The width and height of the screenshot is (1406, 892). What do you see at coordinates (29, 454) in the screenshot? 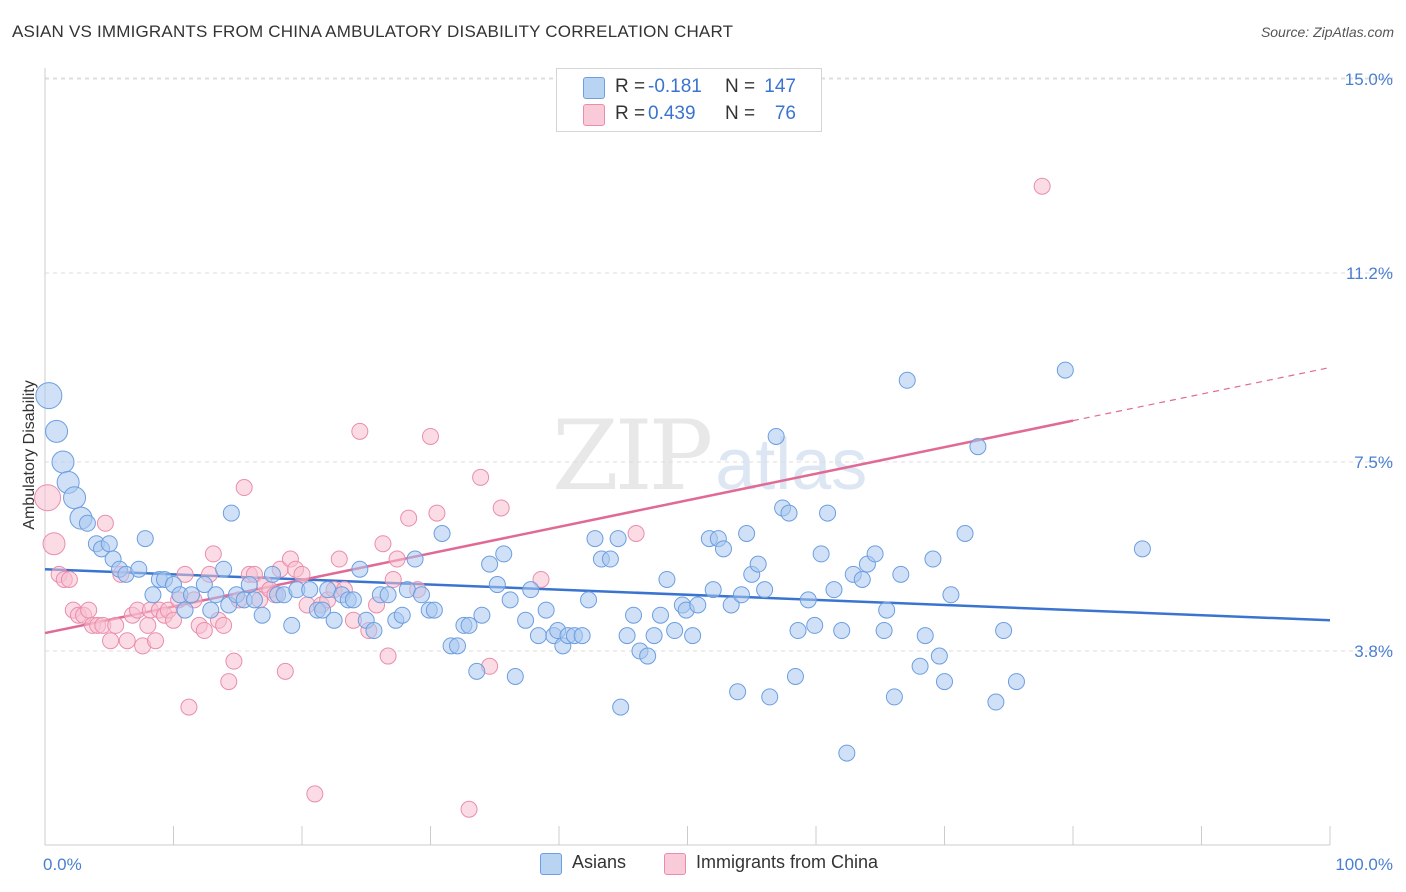
I see `y-axis-label: Ambulatory Disability` at bounding box center [29, 454].